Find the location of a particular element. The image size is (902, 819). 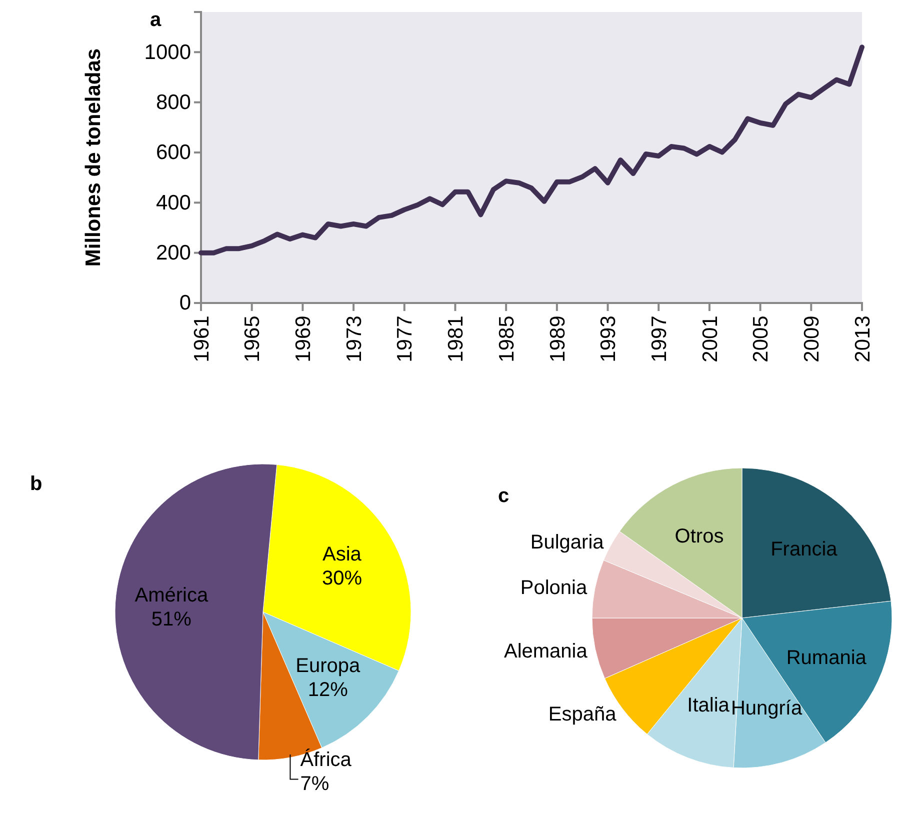

x-tick-label: 2005 is located at coordinates (761, 339).